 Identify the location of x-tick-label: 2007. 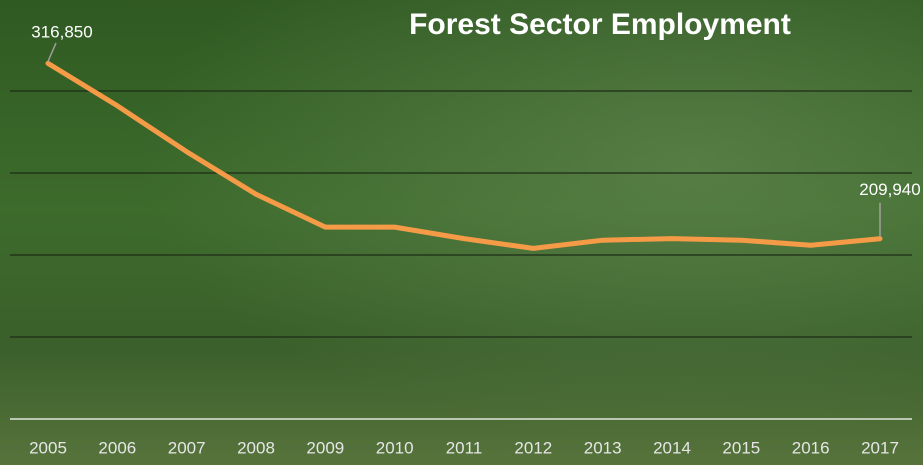
(187, 447).